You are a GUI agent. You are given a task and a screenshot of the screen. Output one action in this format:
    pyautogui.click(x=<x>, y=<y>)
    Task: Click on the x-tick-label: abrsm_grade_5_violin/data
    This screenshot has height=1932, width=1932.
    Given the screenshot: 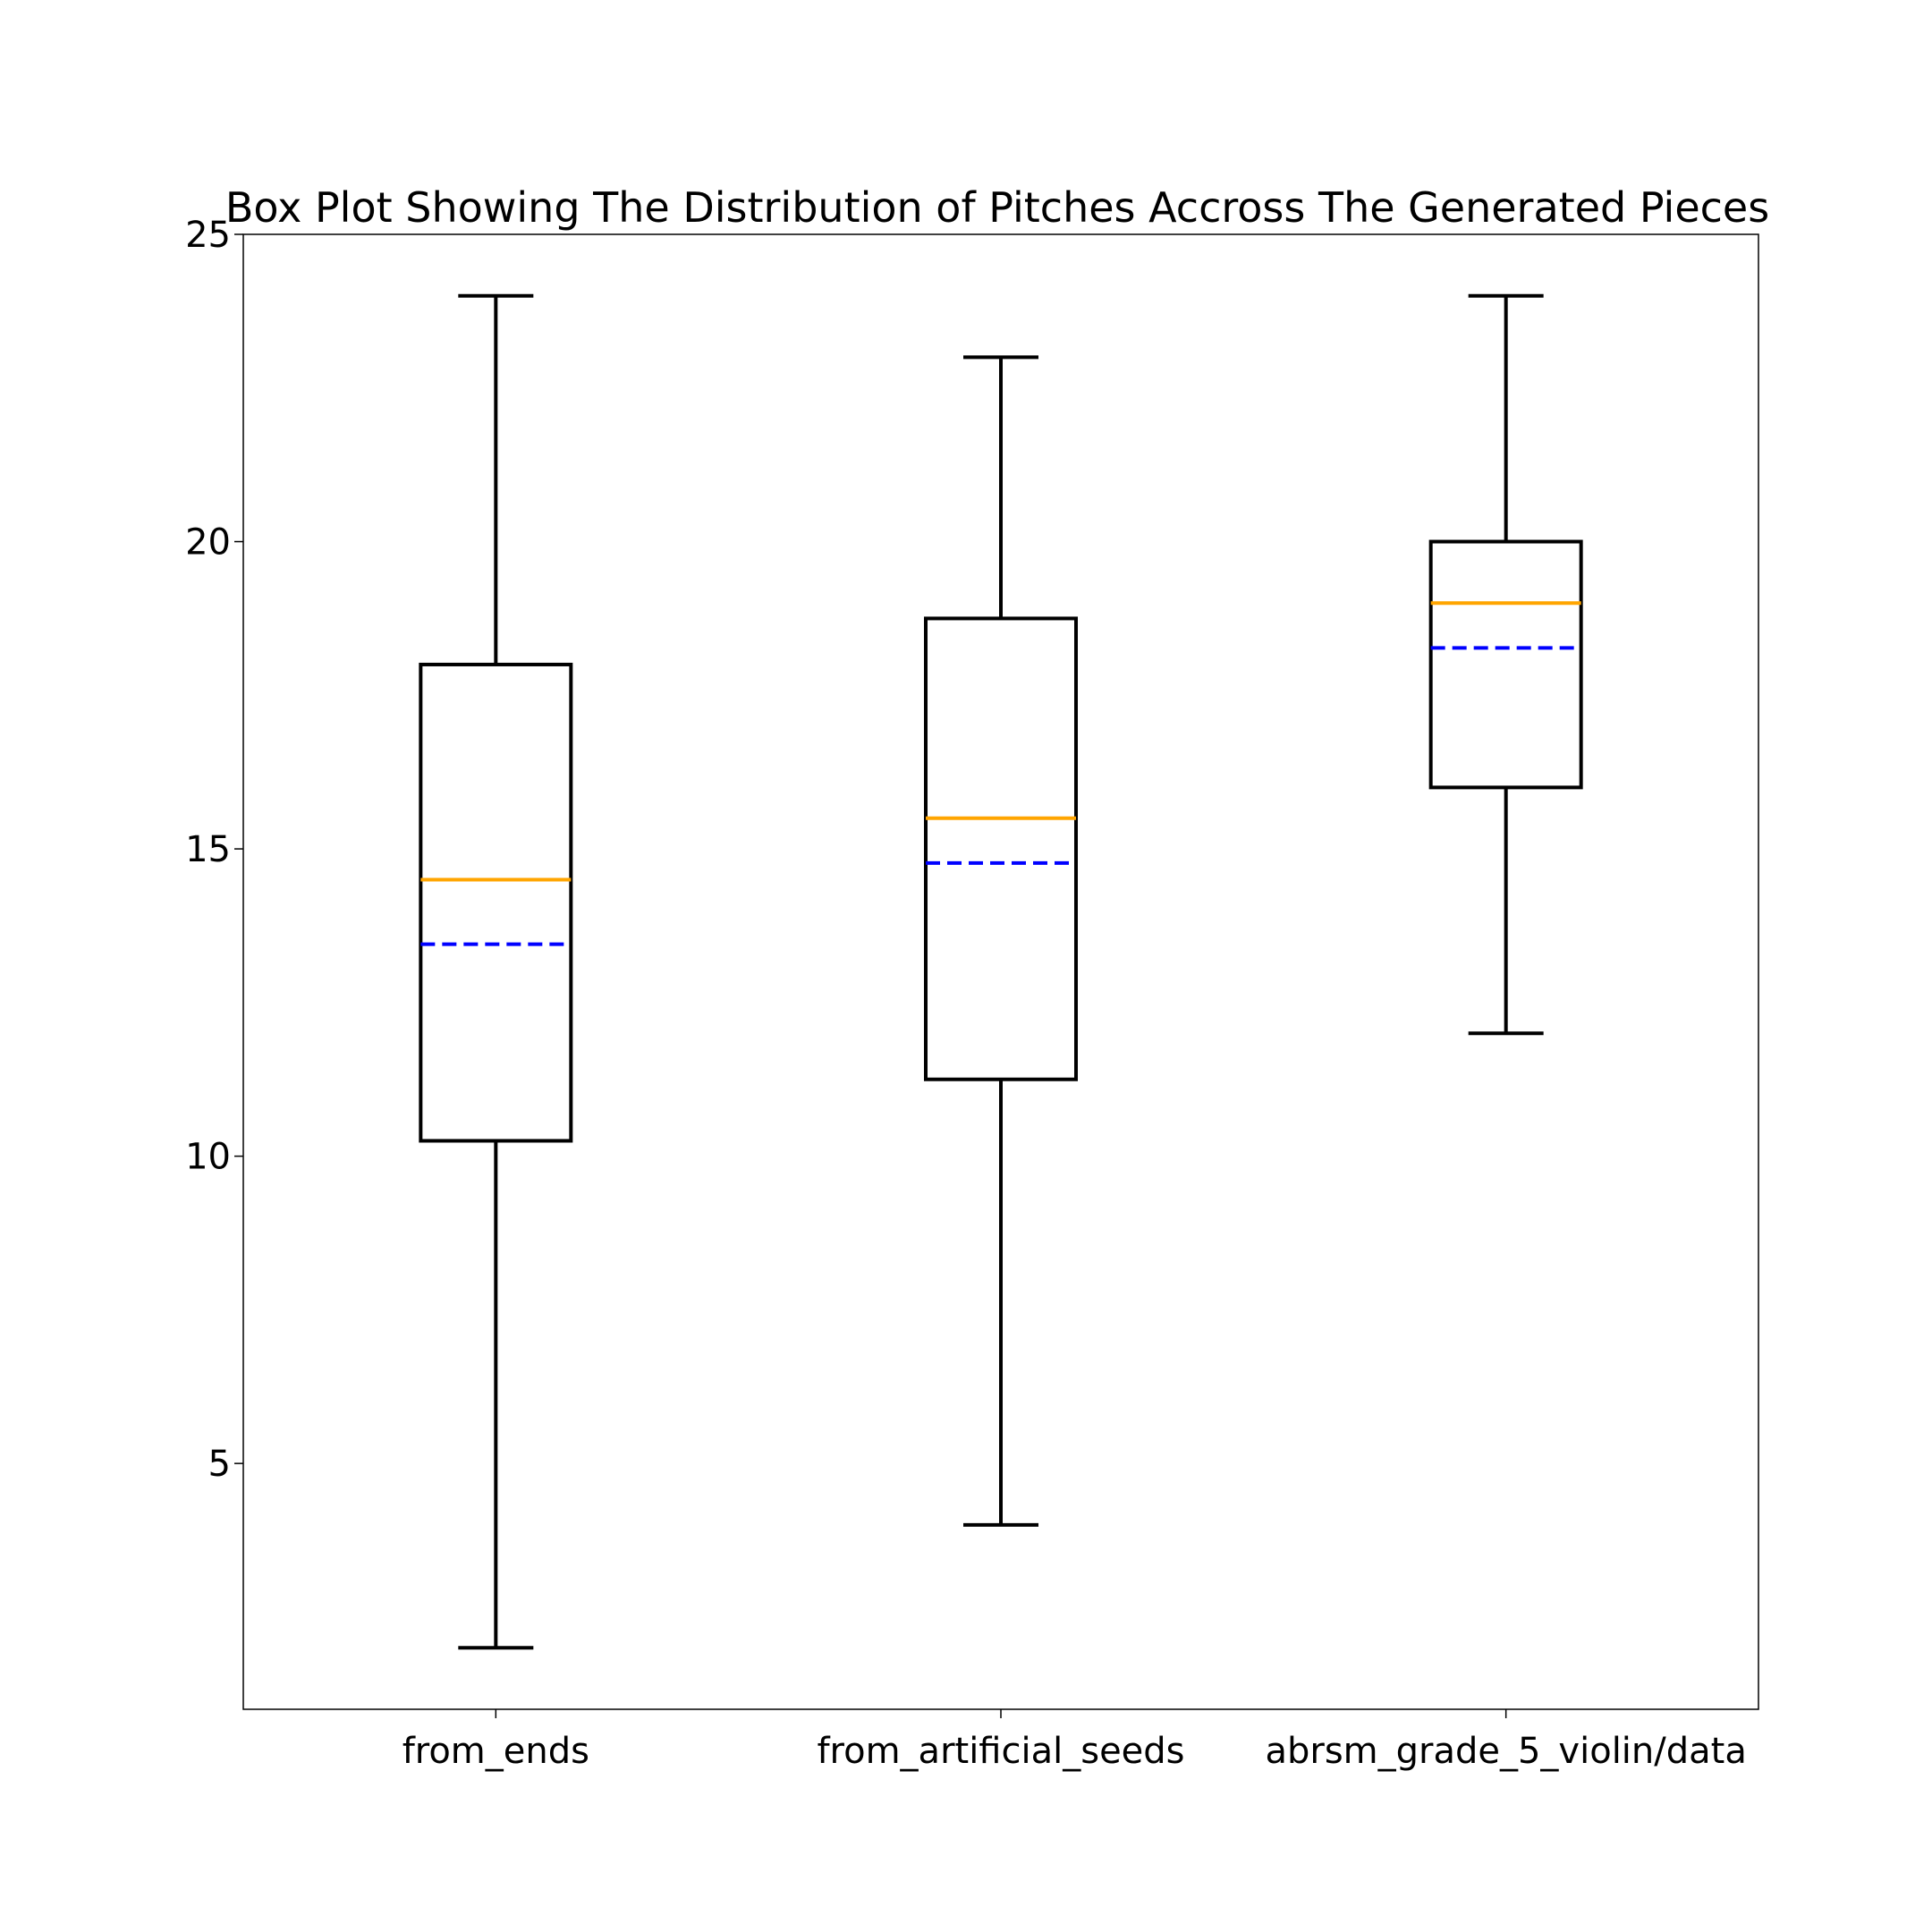 What is the action you would take?
    pyautogui.click(x=1505, y=1751)
    